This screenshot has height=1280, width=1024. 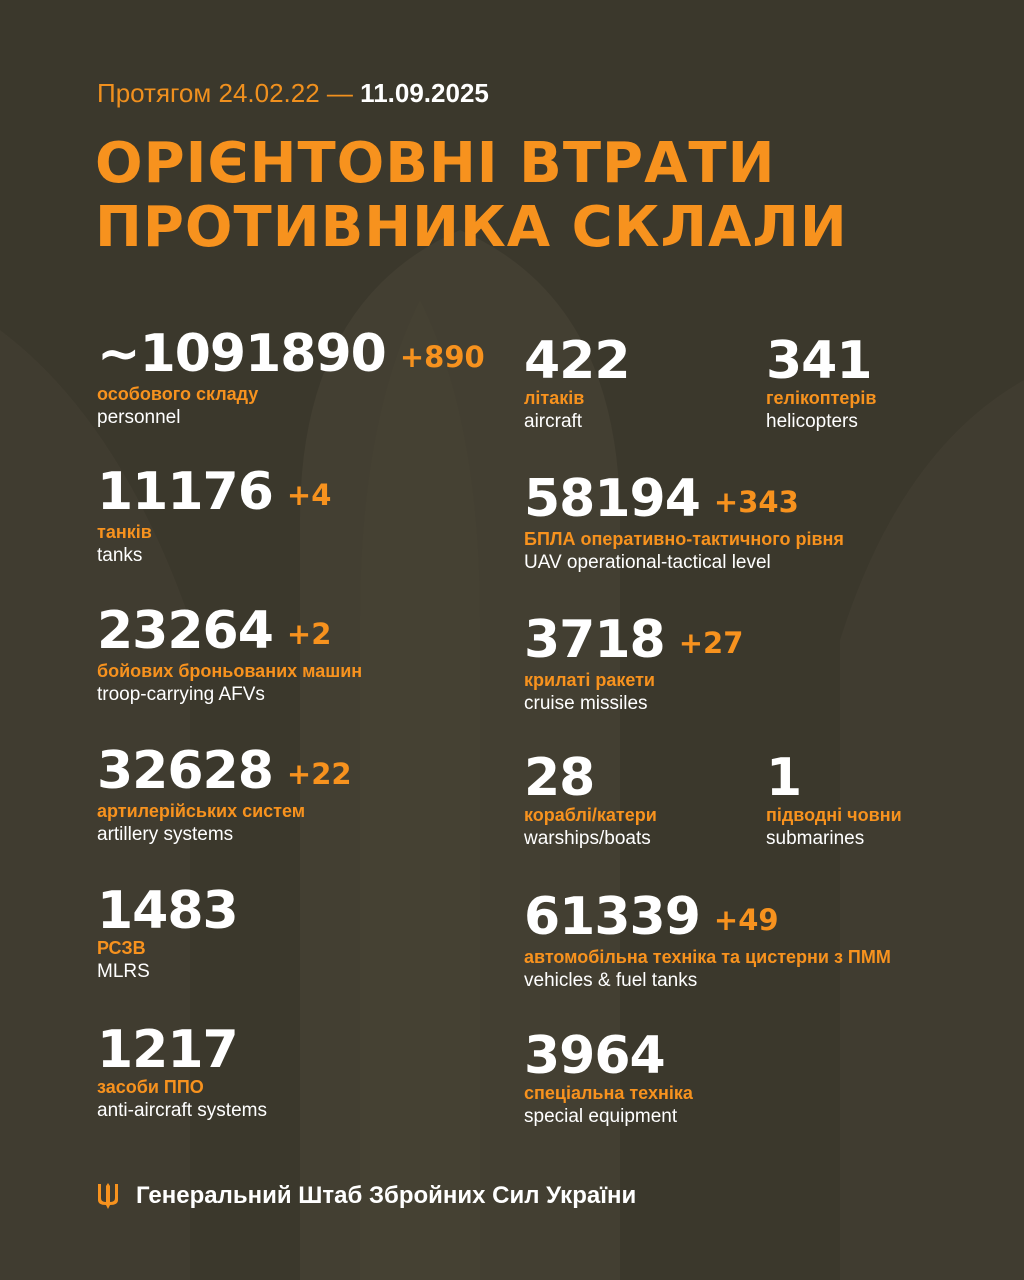 I want to click on stat-personnel: ~1091890 +890 особового складу personnel, so click(x=291, y=378).